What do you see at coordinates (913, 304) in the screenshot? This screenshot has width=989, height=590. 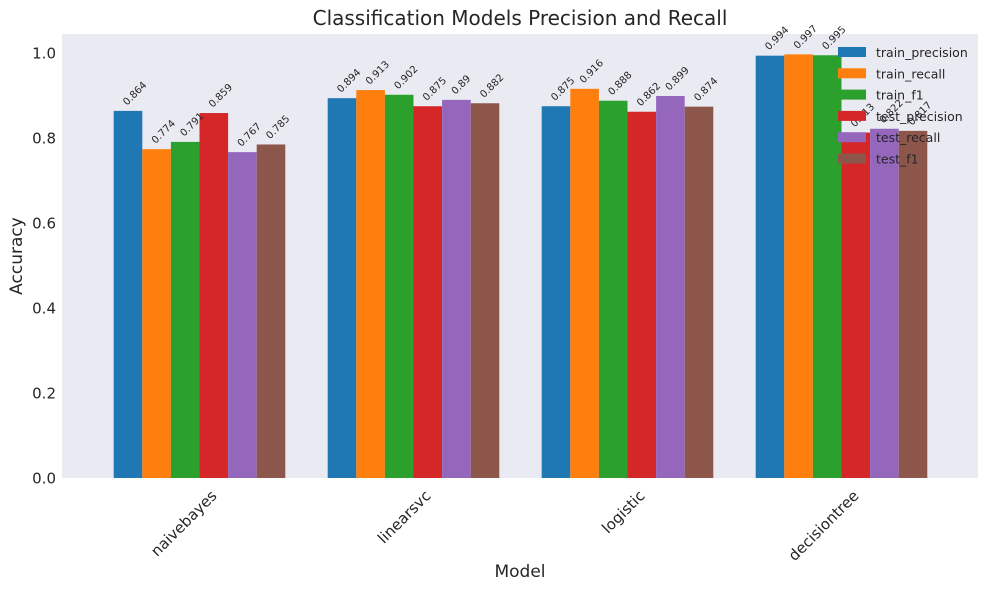 I see `bar-test-f1-decisiontree` at bounding box center [913, 304].